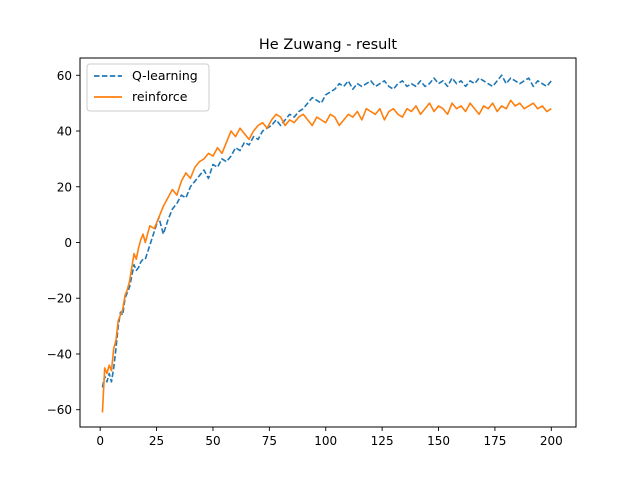 This screenshot has width=640, height=480. What do you see at coordinates (551, 441) in the screenshot?
I see `x-tick-label: 200` at bounding box center [551, 441].